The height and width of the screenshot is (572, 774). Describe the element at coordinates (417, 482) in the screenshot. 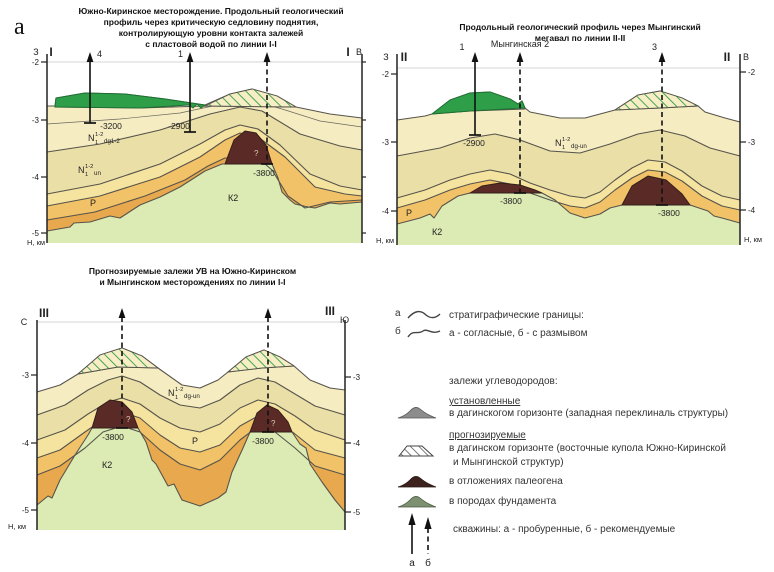

I see `paleogene-deposit-icon` at that location.